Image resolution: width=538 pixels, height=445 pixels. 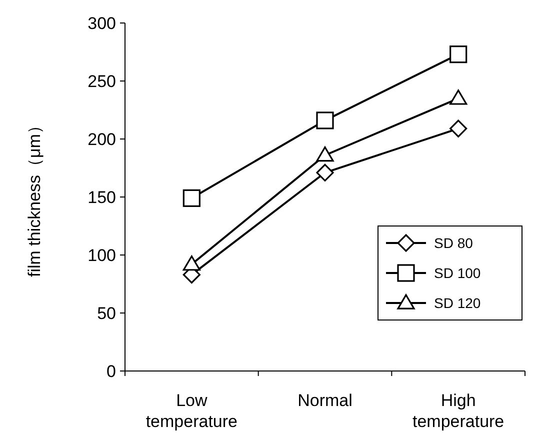 I want to click on legend-label: SD 120, so click(x=457, y=303).